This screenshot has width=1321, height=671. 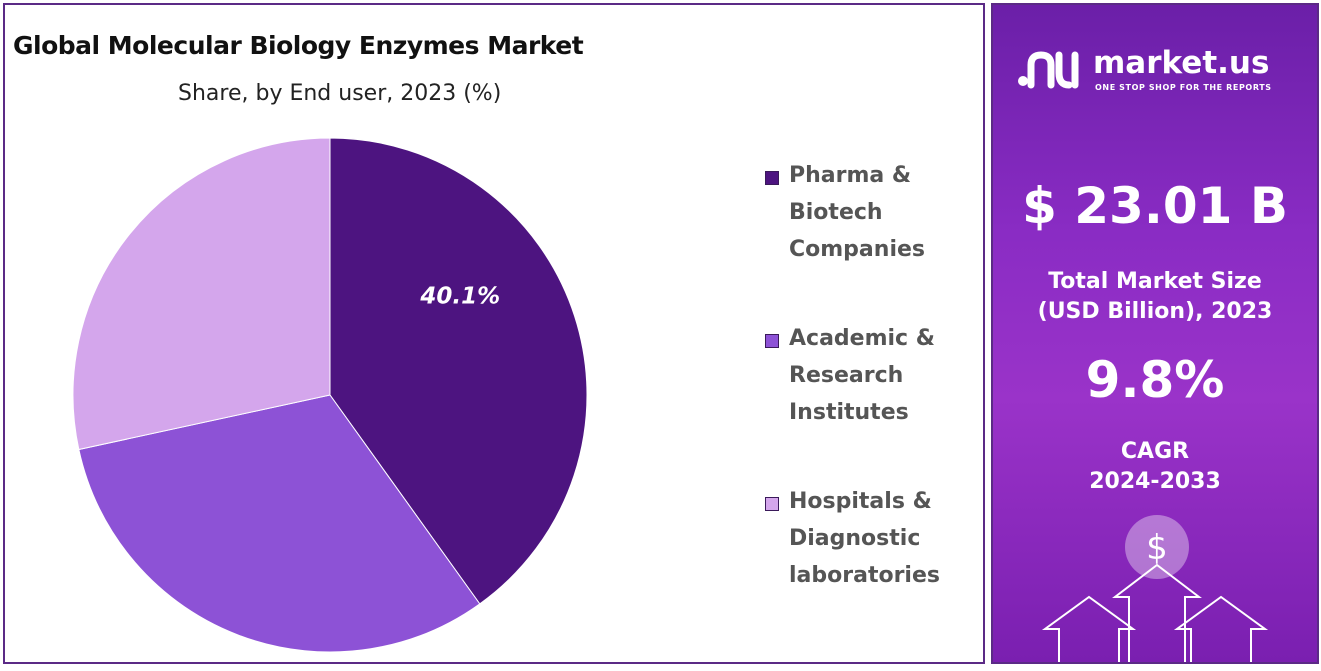 What do you see at coordinates (1155, 297) in the screenshot?
I see `market-size-label: Total Market Size (USD Billion), 2023` at bounding box center [1155, 297].